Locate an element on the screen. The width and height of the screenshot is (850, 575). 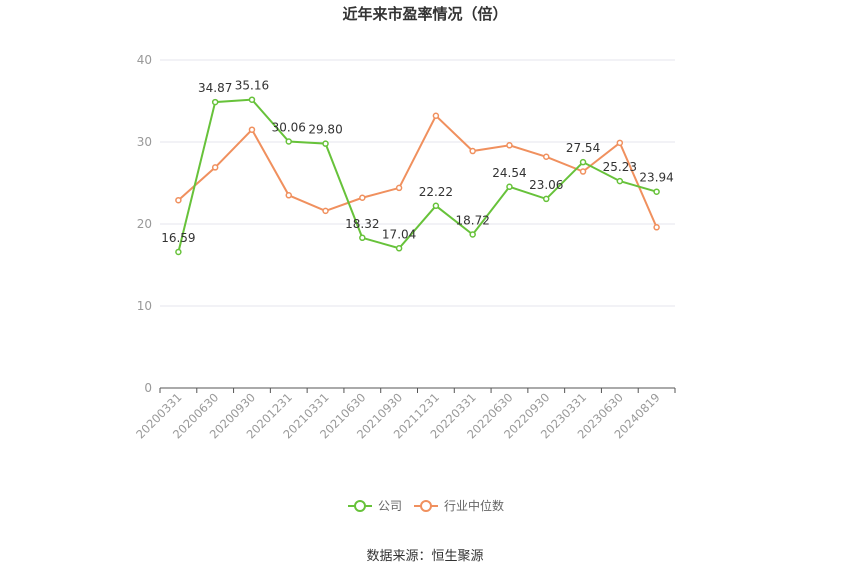
legend-item-0: 公司 is located at coordinates (375, 506).